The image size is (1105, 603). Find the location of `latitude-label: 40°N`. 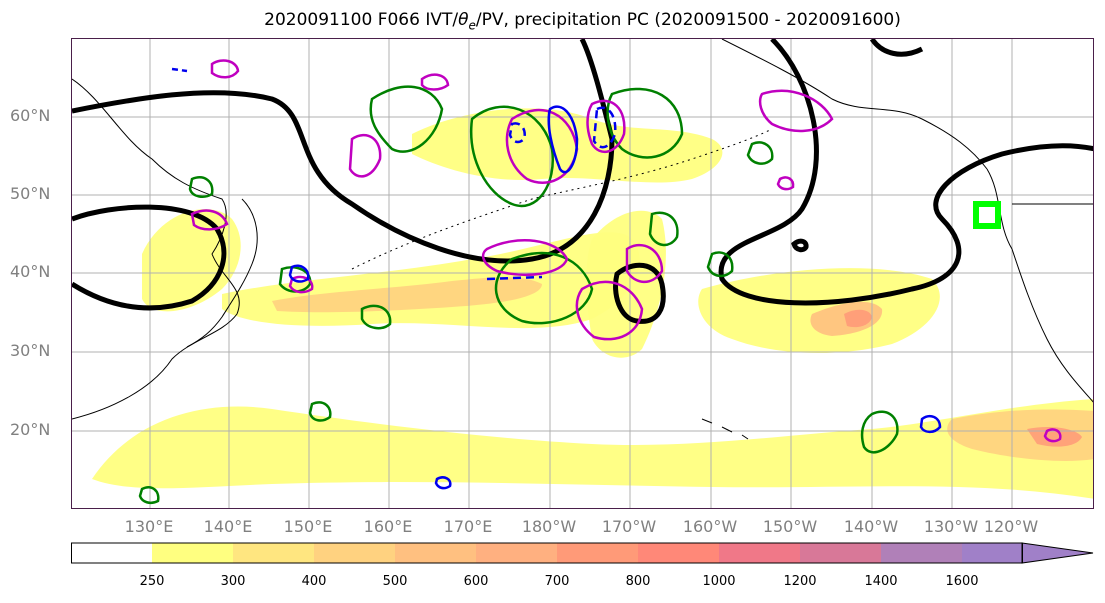

latitude-label: 40°N is located at coordinates (30, 271).